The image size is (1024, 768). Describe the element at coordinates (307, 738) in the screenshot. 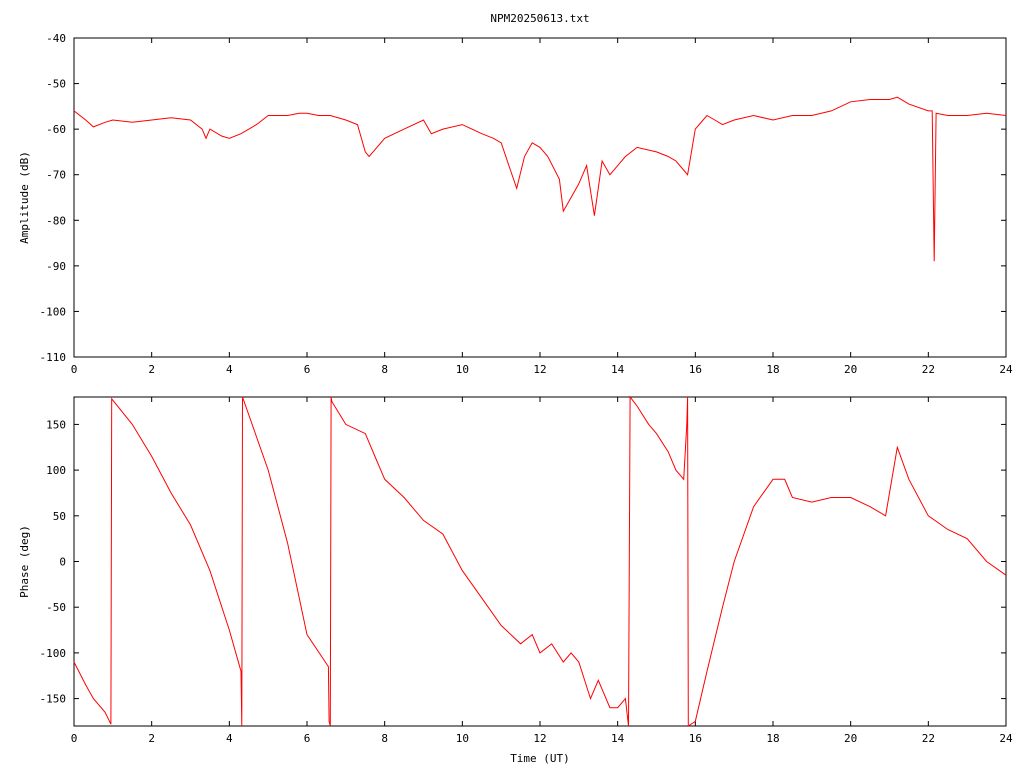

I see `phase-x-tick-label: 6` at that location.